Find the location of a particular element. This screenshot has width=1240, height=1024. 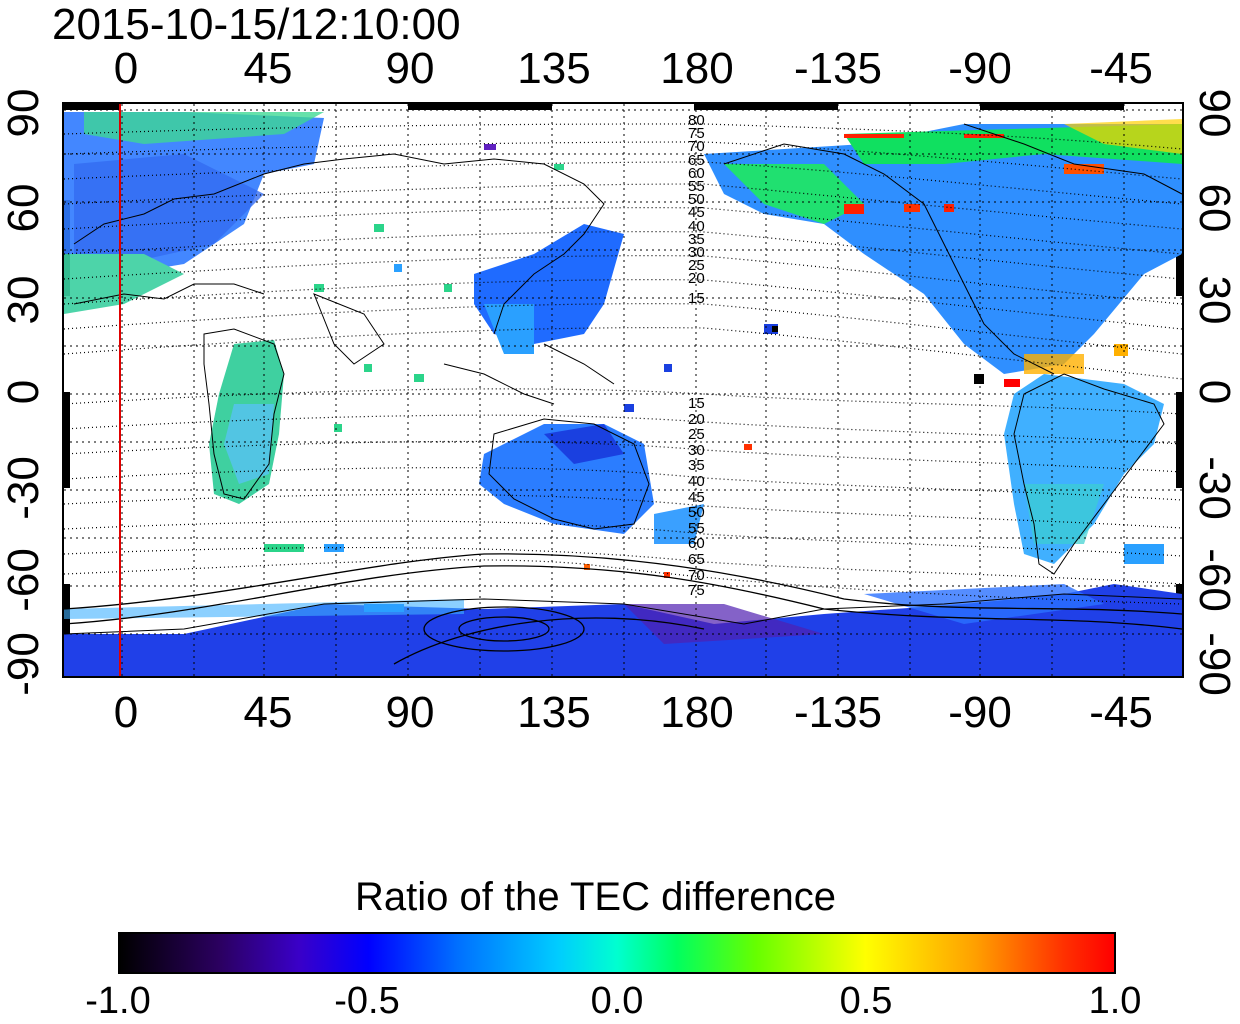

contour-label: 80 is located at coordinates (696, 120).